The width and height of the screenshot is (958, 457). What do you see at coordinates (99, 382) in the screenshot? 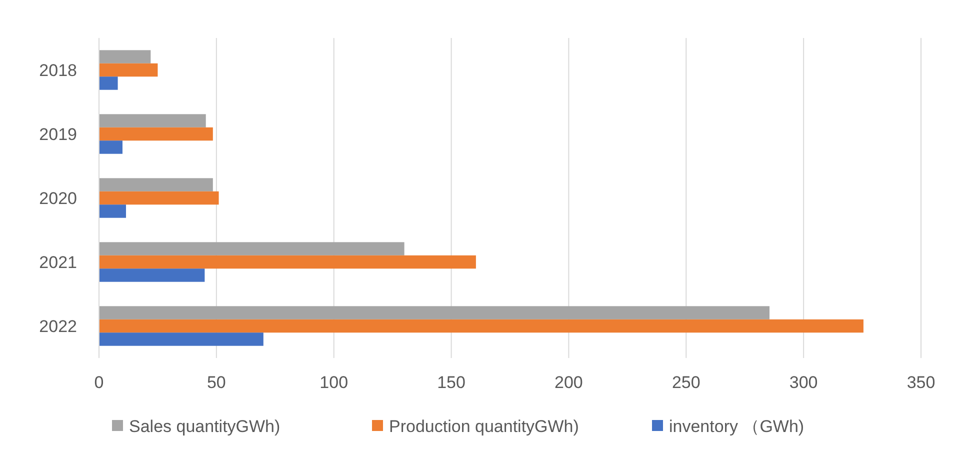
I see `x-tick-label: 0` at bounding box center [99, 382].